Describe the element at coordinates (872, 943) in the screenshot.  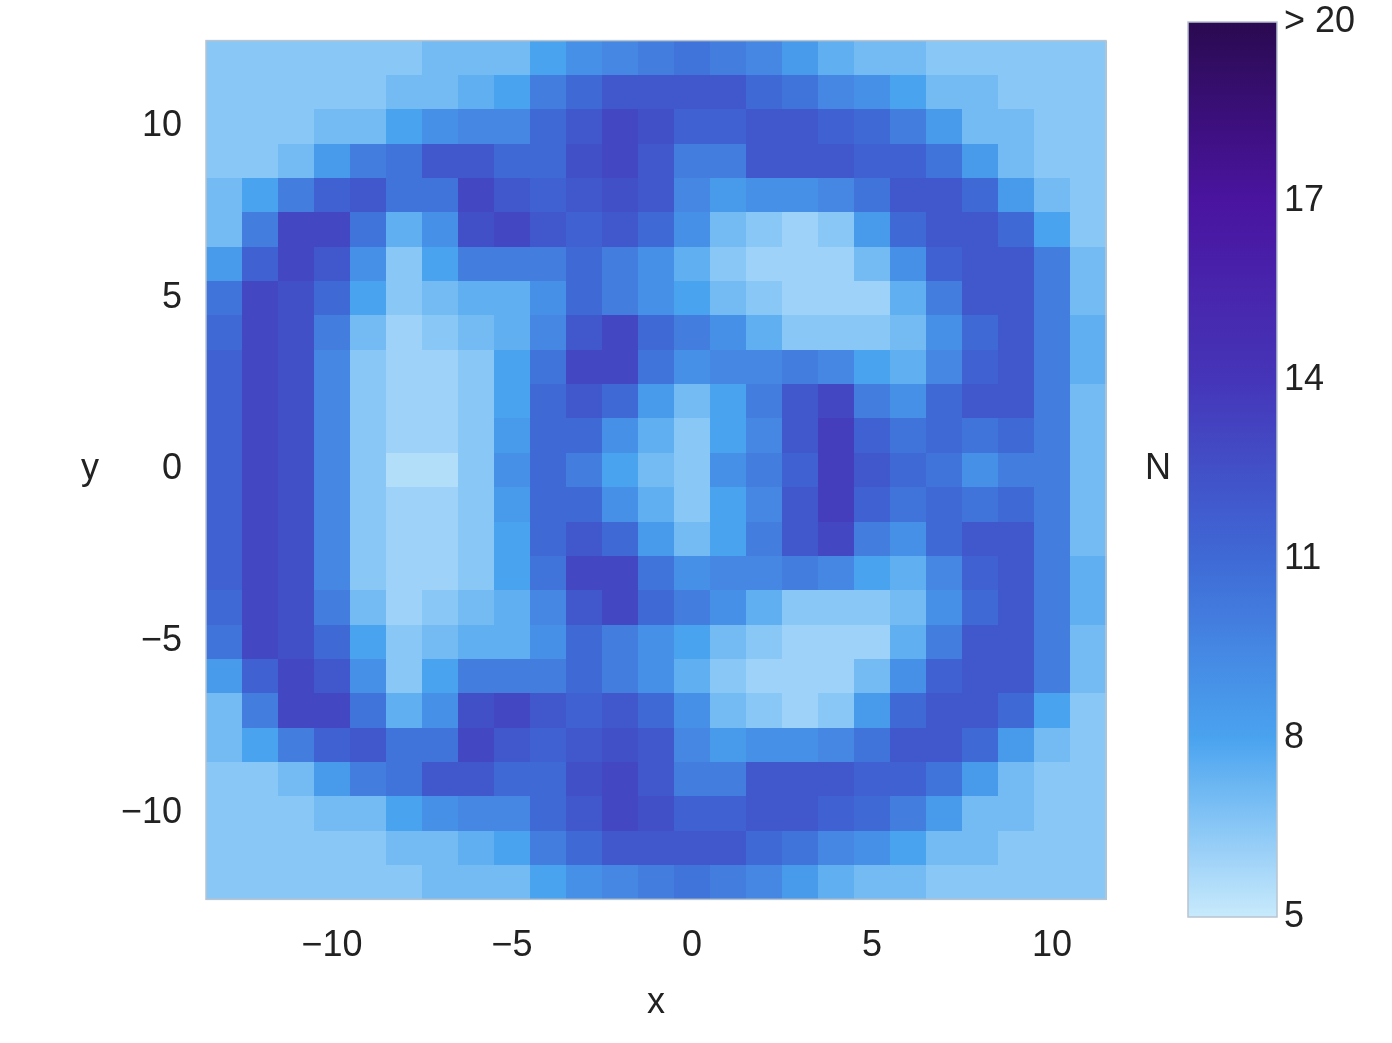
I see `x-tick-label: 5` at that location.